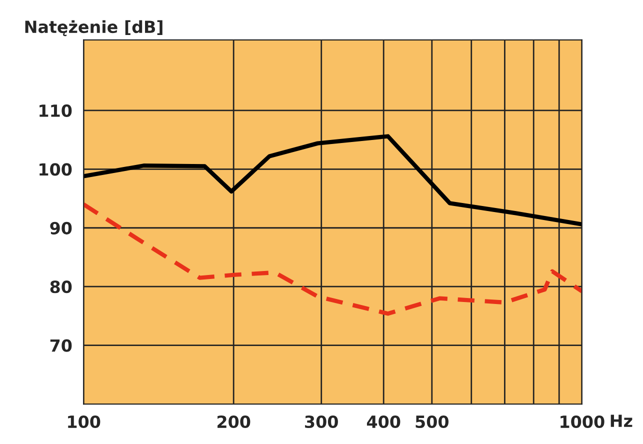 The width and height of the screenshot is (643, 444). What do you see at coordinates (321, 421) in the screenshot?
I see `x-tick-label: 300` at bounding box center [321, 421].